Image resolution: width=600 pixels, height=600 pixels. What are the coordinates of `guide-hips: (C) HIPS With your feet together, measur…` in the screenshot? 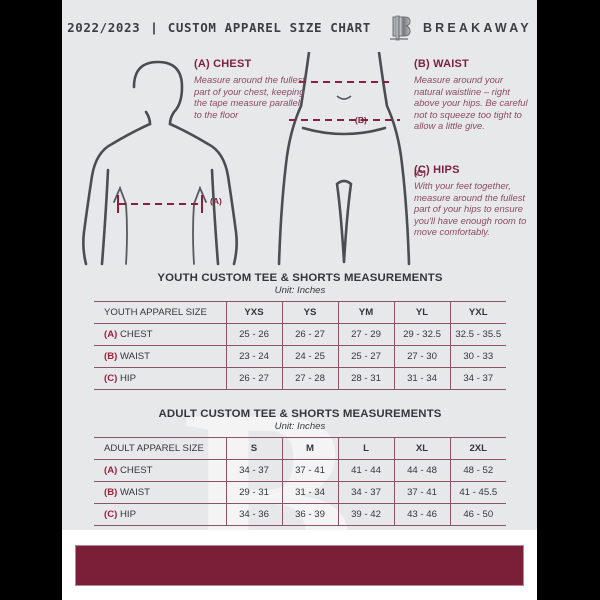 It's located at (473, 201).